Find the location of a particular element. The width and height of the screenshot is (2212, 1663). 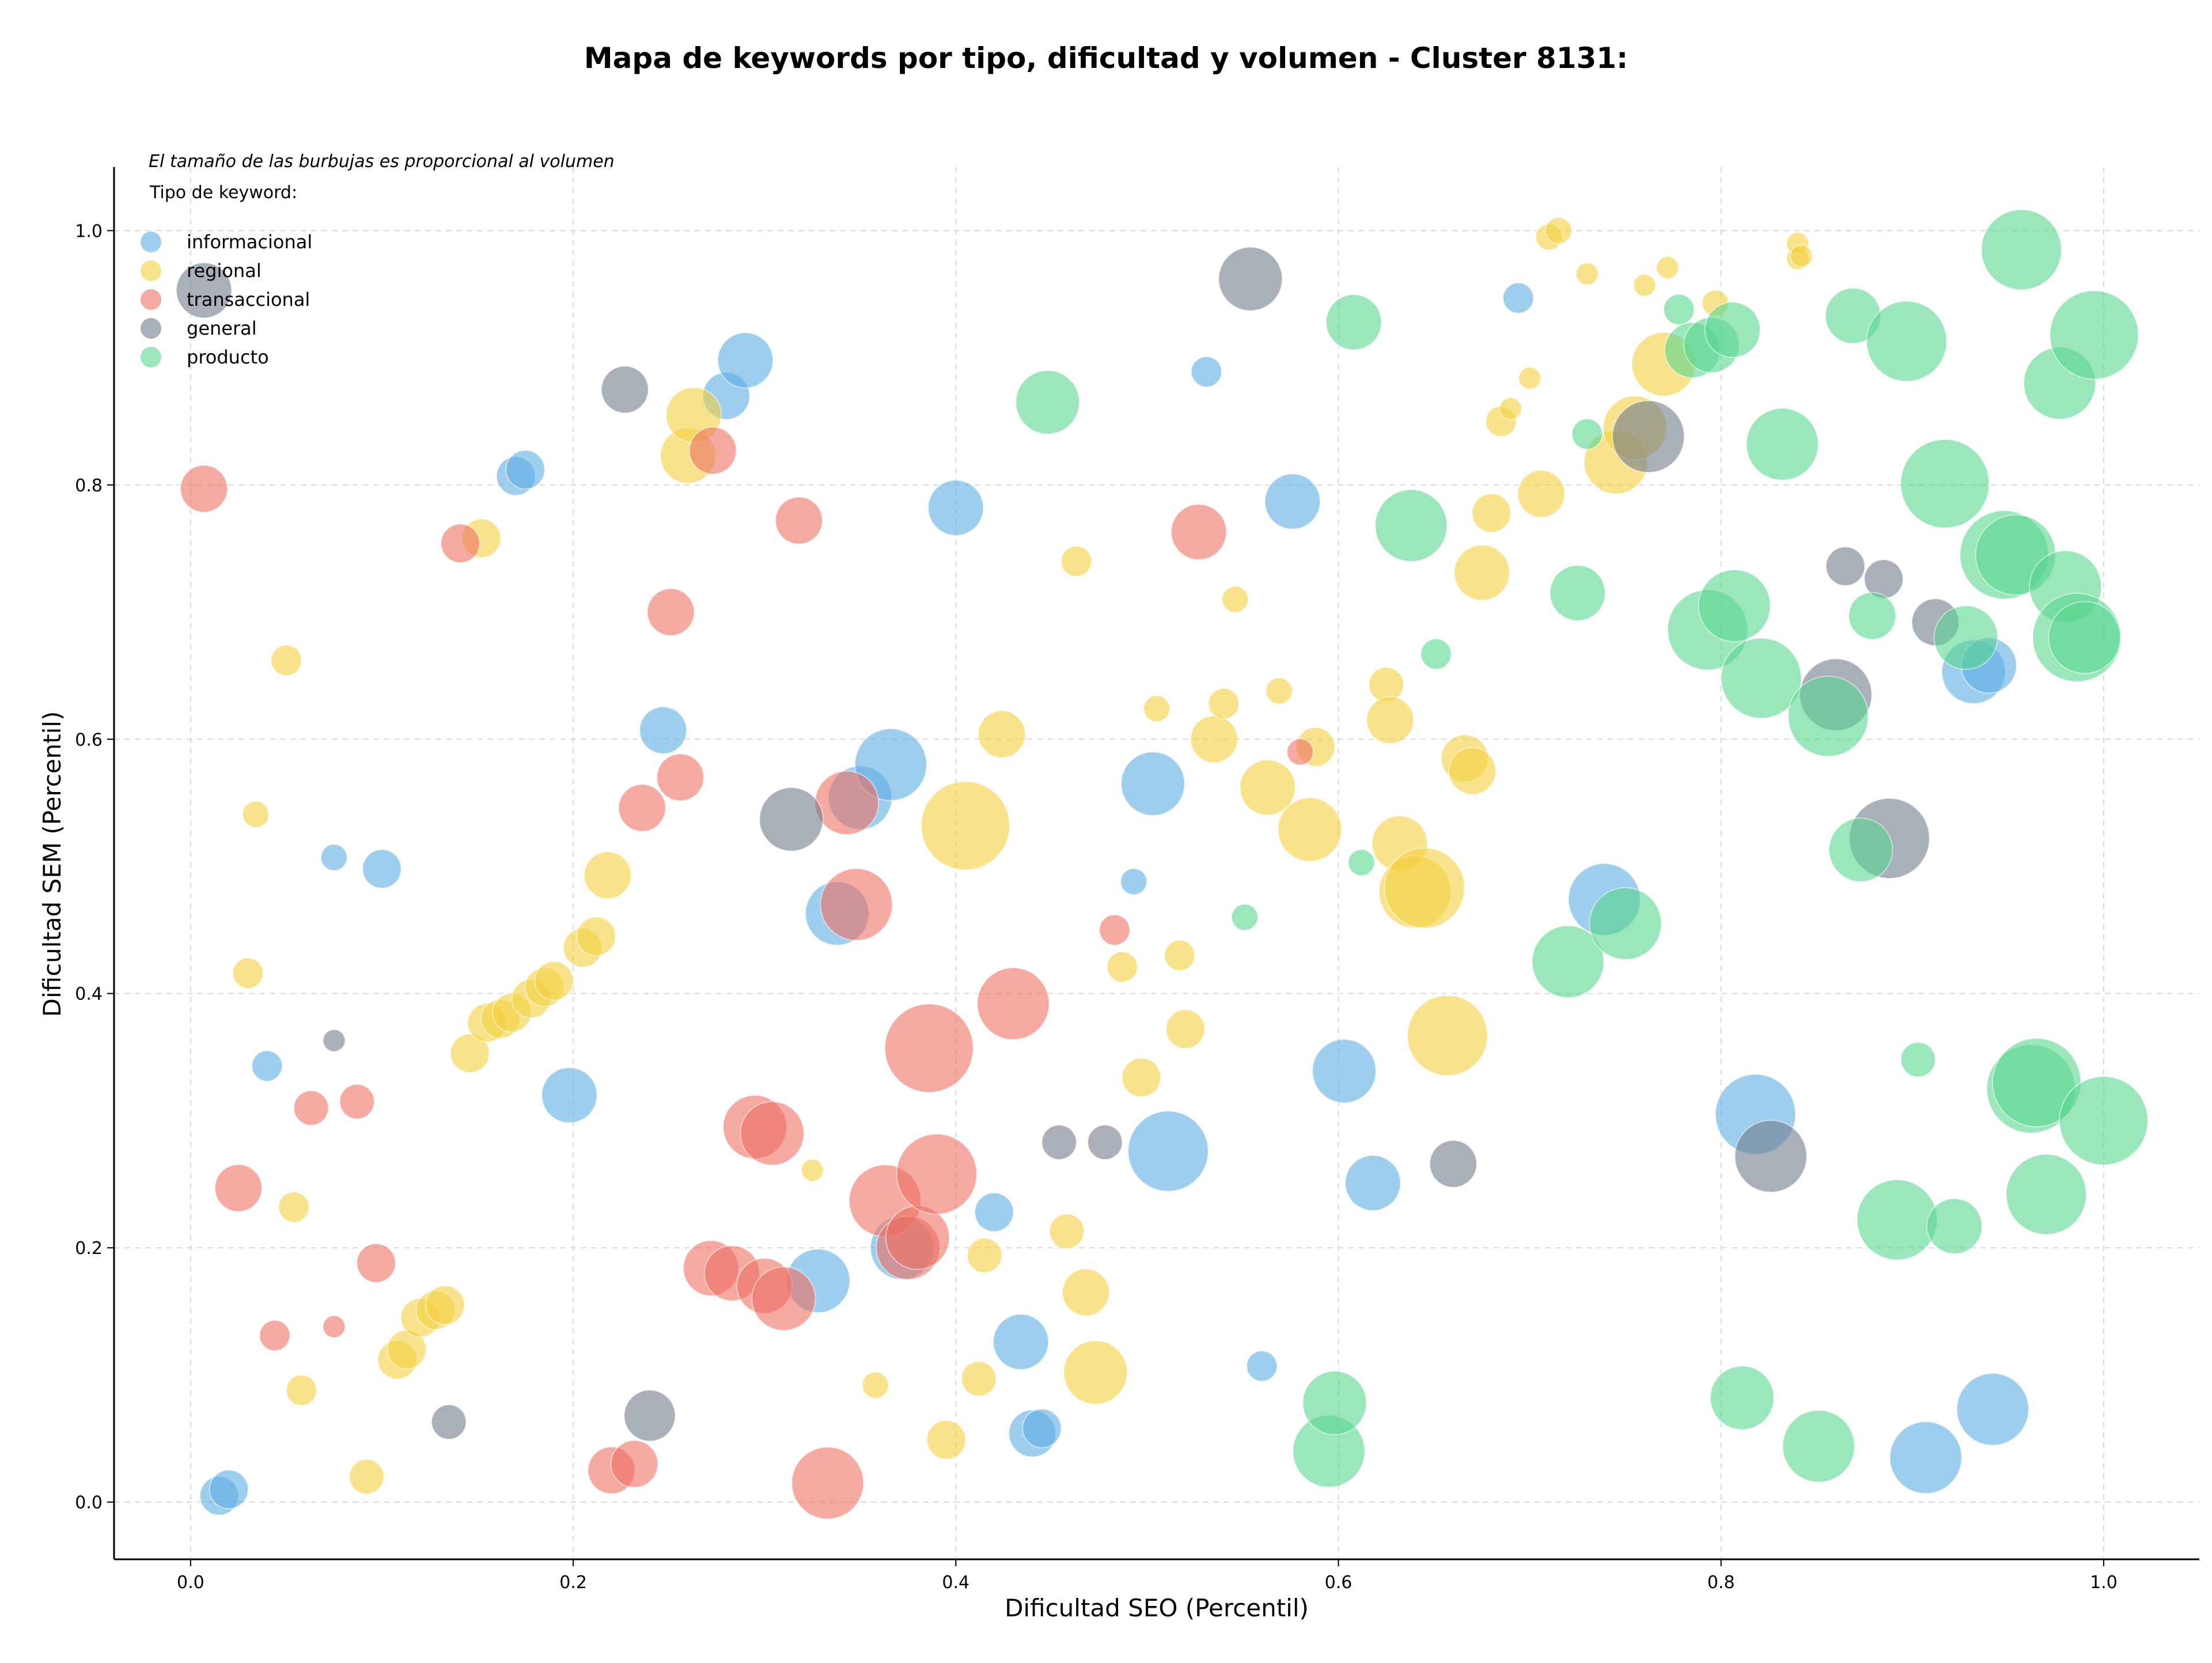

y-tick-label: 0.4 is located at coordinates (89, 994).